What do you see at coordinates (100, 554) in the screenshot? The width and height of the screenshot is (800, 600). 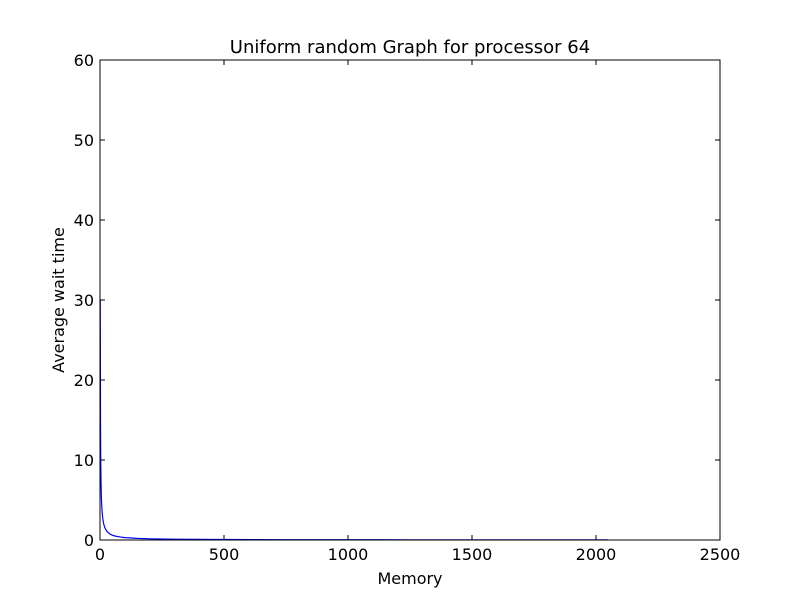 I see `x-tick-label: 0` at bounding box center [100, 554].